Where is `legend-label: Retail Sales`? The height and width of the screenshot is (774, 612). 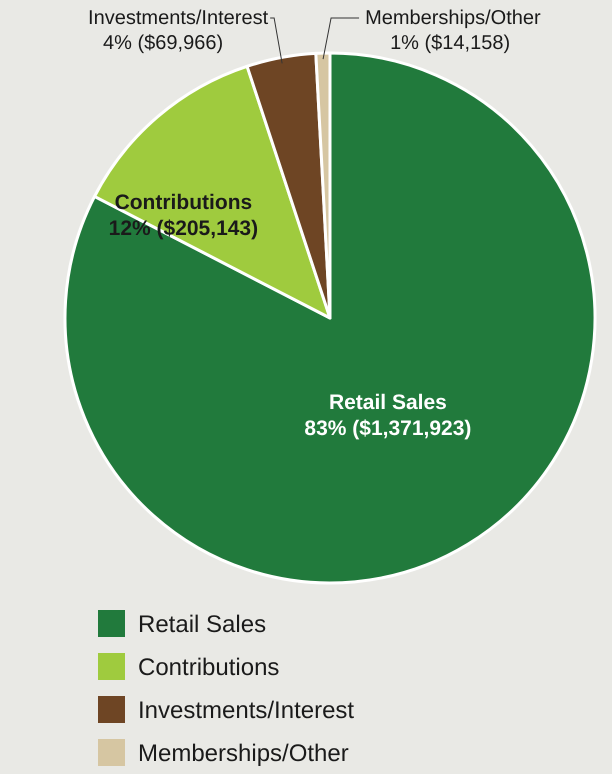
legend-label: Retail Sales is located at coordinates (202, 624).